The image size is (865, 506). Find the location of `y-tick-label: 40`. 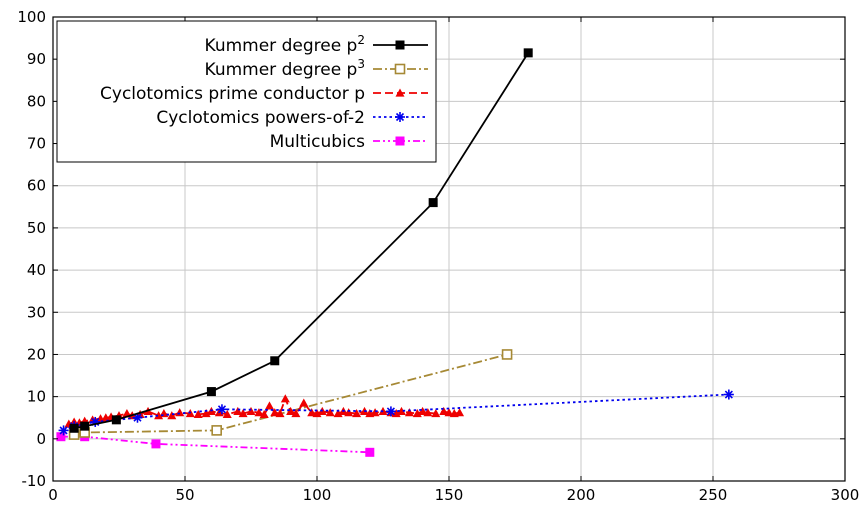

y-tick-label: 40 is located at coordinates (36, 270).